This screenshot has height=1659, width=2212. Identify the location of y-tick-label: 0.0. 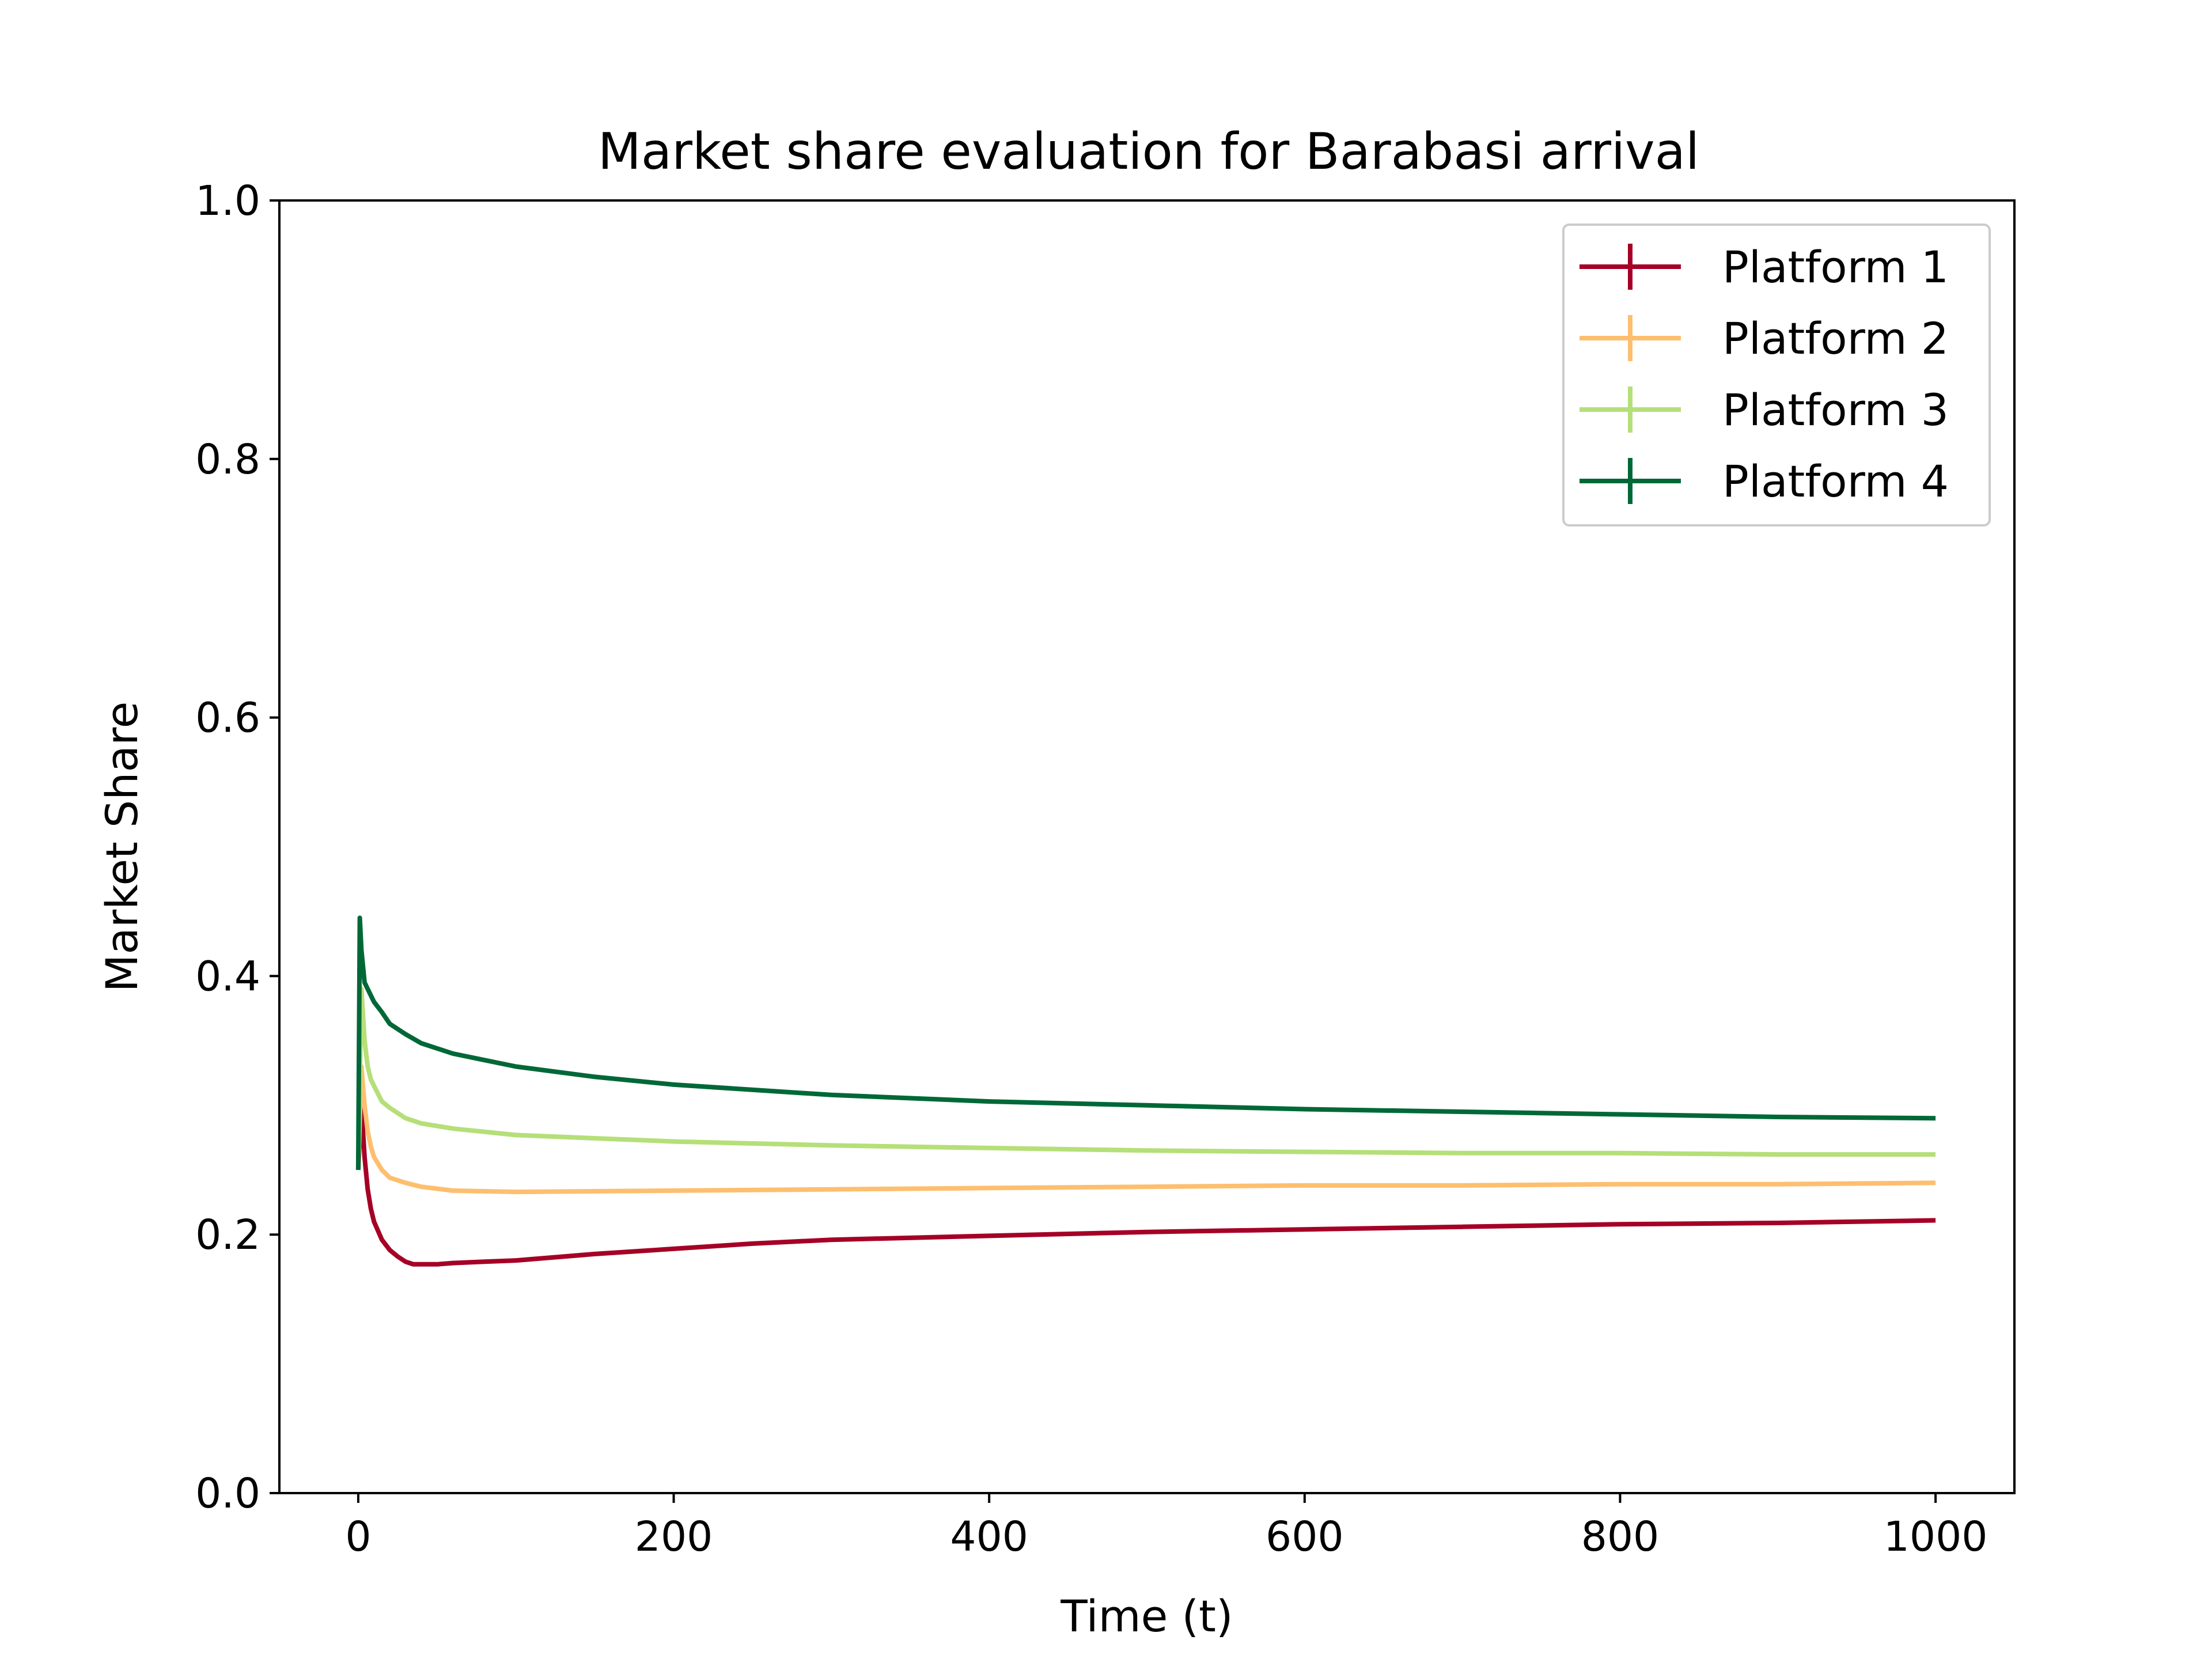
(227, 1493).